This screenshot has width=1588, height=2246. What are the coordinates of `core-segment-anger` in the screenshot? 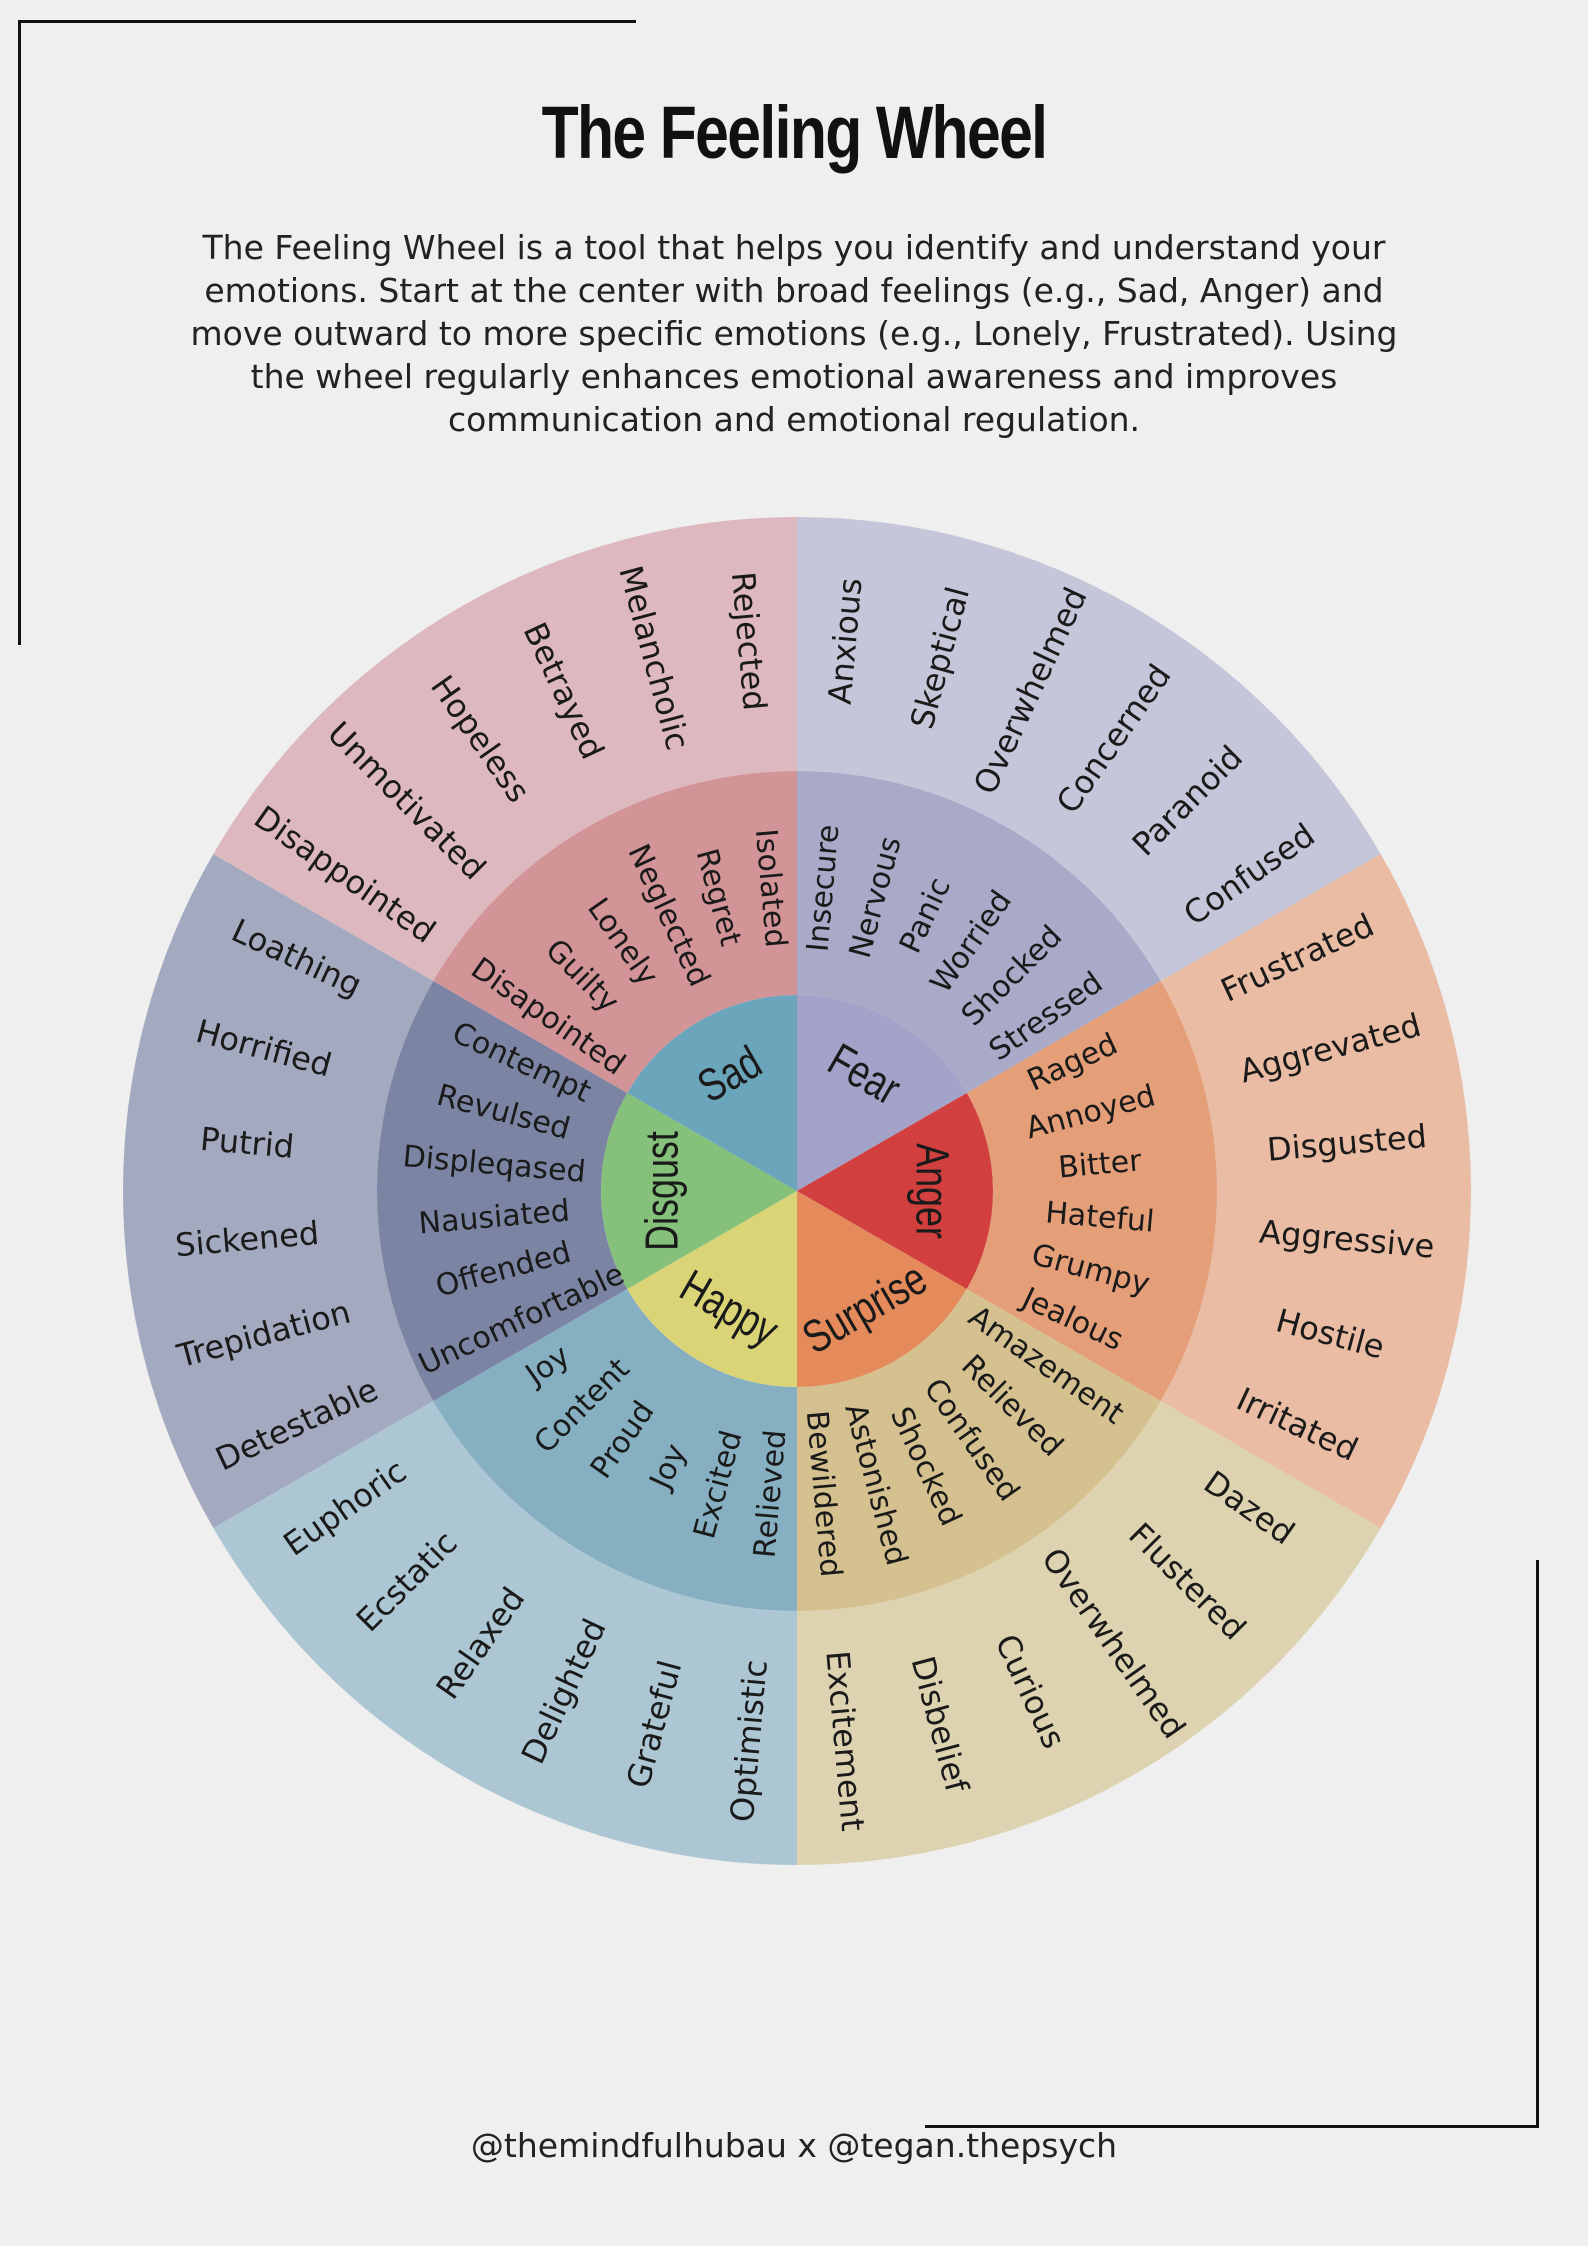 It's located at (895, 1191).